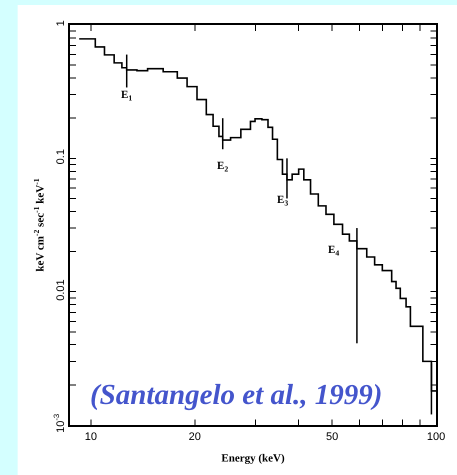 The width and height of the screenshot is (457, 475). I want to click on annotation: E$_{3}$, so click(282, 201).